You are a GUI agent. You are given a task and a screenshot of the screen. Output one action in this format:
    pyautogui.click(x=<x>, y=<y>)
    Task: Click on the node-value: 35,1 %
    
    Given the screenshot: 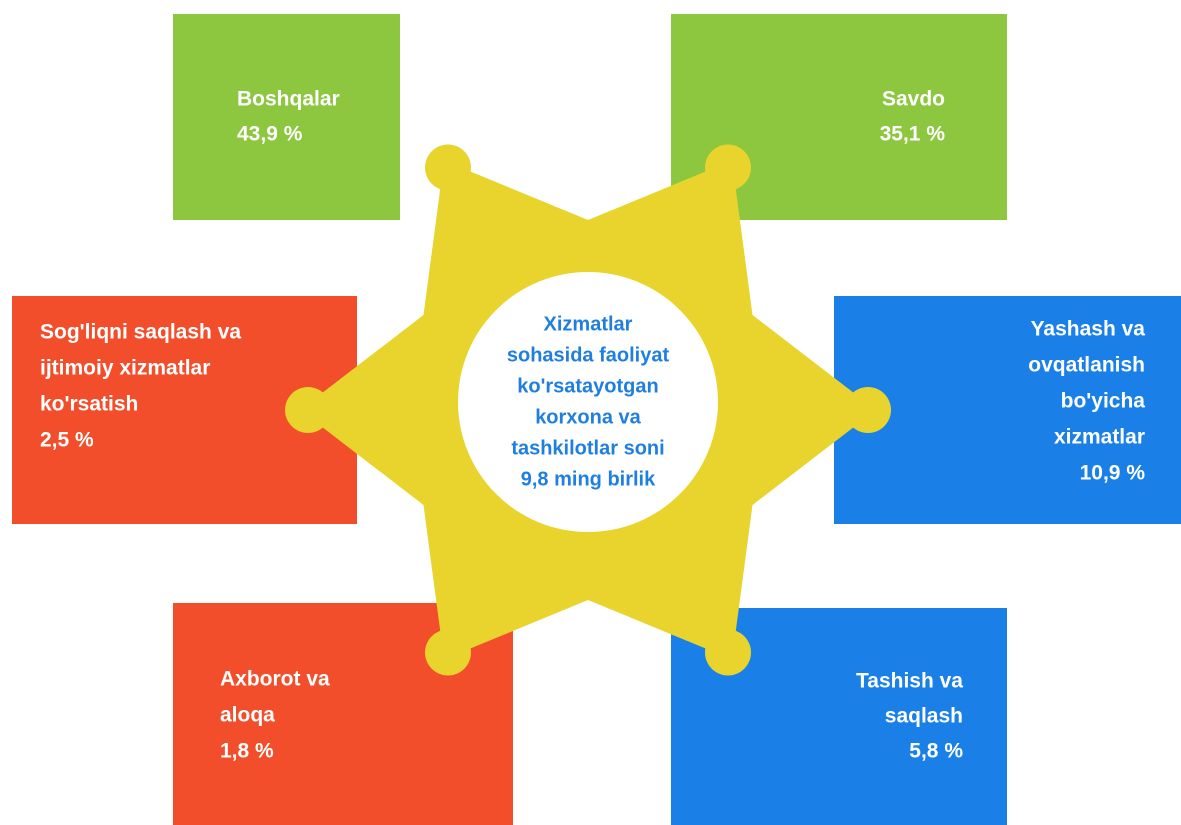 What is the action you would take?
    pyautogui.click(x=913, y=134)
    